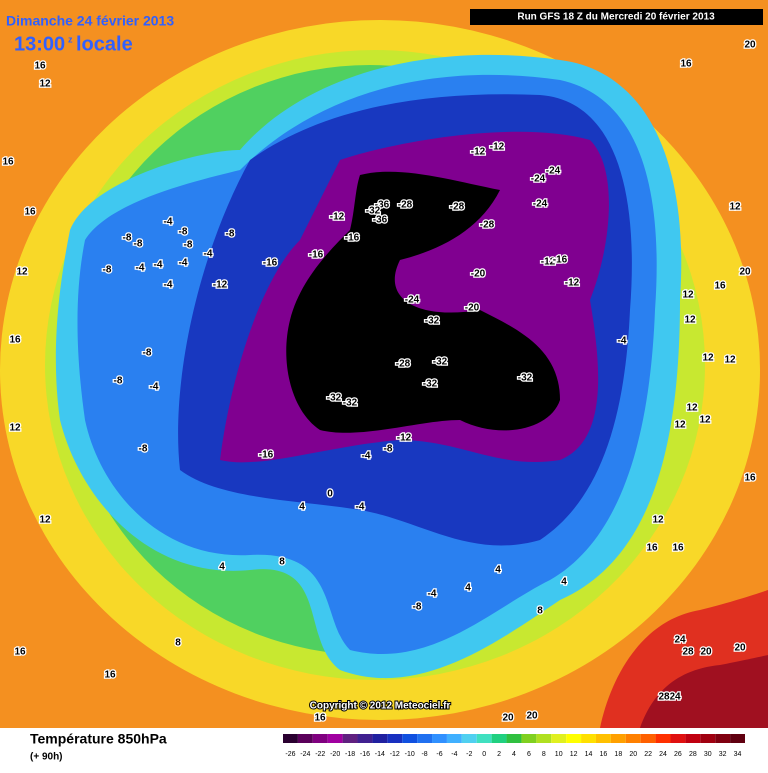 Image resolution: width=768 pixels, height=773 pixels. What do you see at coordinates (680, 640) in the screenshot?
I see `contour-label: 24` at bounding box center [680, 640].